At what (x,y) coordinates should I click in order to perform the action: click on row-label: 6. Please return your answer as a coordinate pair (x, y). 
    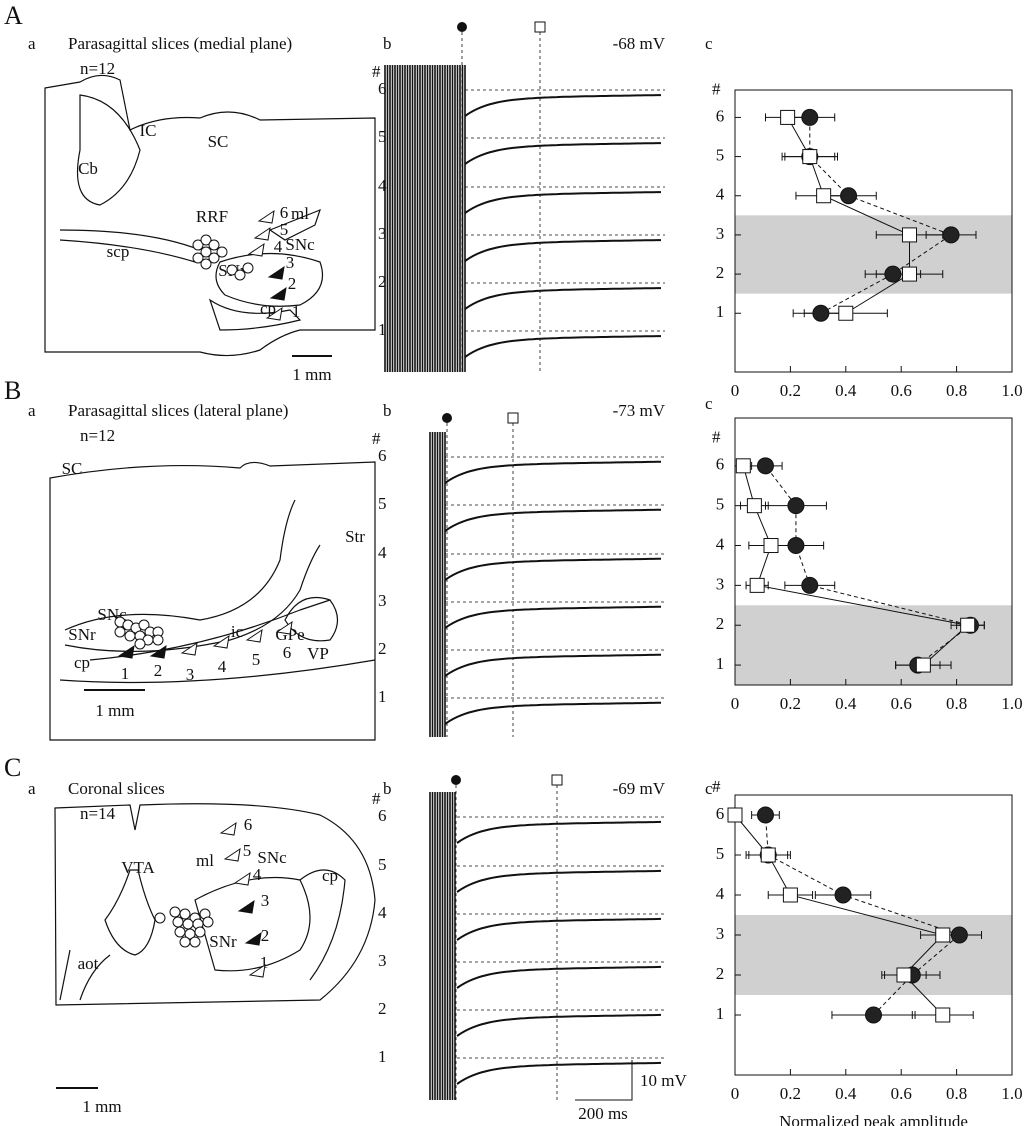
    Looking at the image, I should click on (382, 455).